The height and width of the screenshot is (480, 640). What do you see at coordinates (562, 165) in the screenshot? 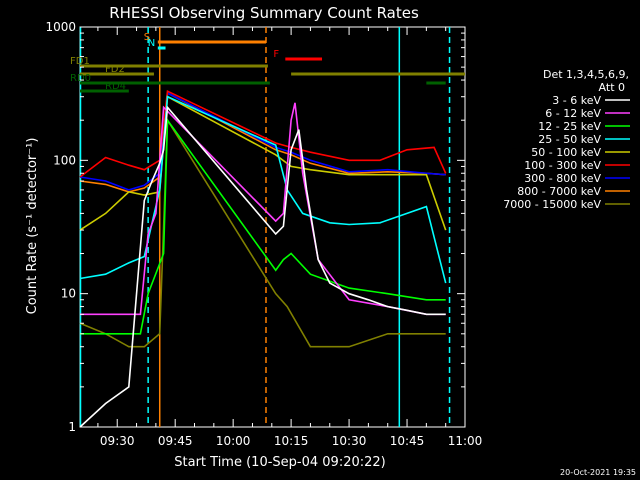
I see `legend-entry-label: 100 - 300 keV` at bounding box center [562, 165].